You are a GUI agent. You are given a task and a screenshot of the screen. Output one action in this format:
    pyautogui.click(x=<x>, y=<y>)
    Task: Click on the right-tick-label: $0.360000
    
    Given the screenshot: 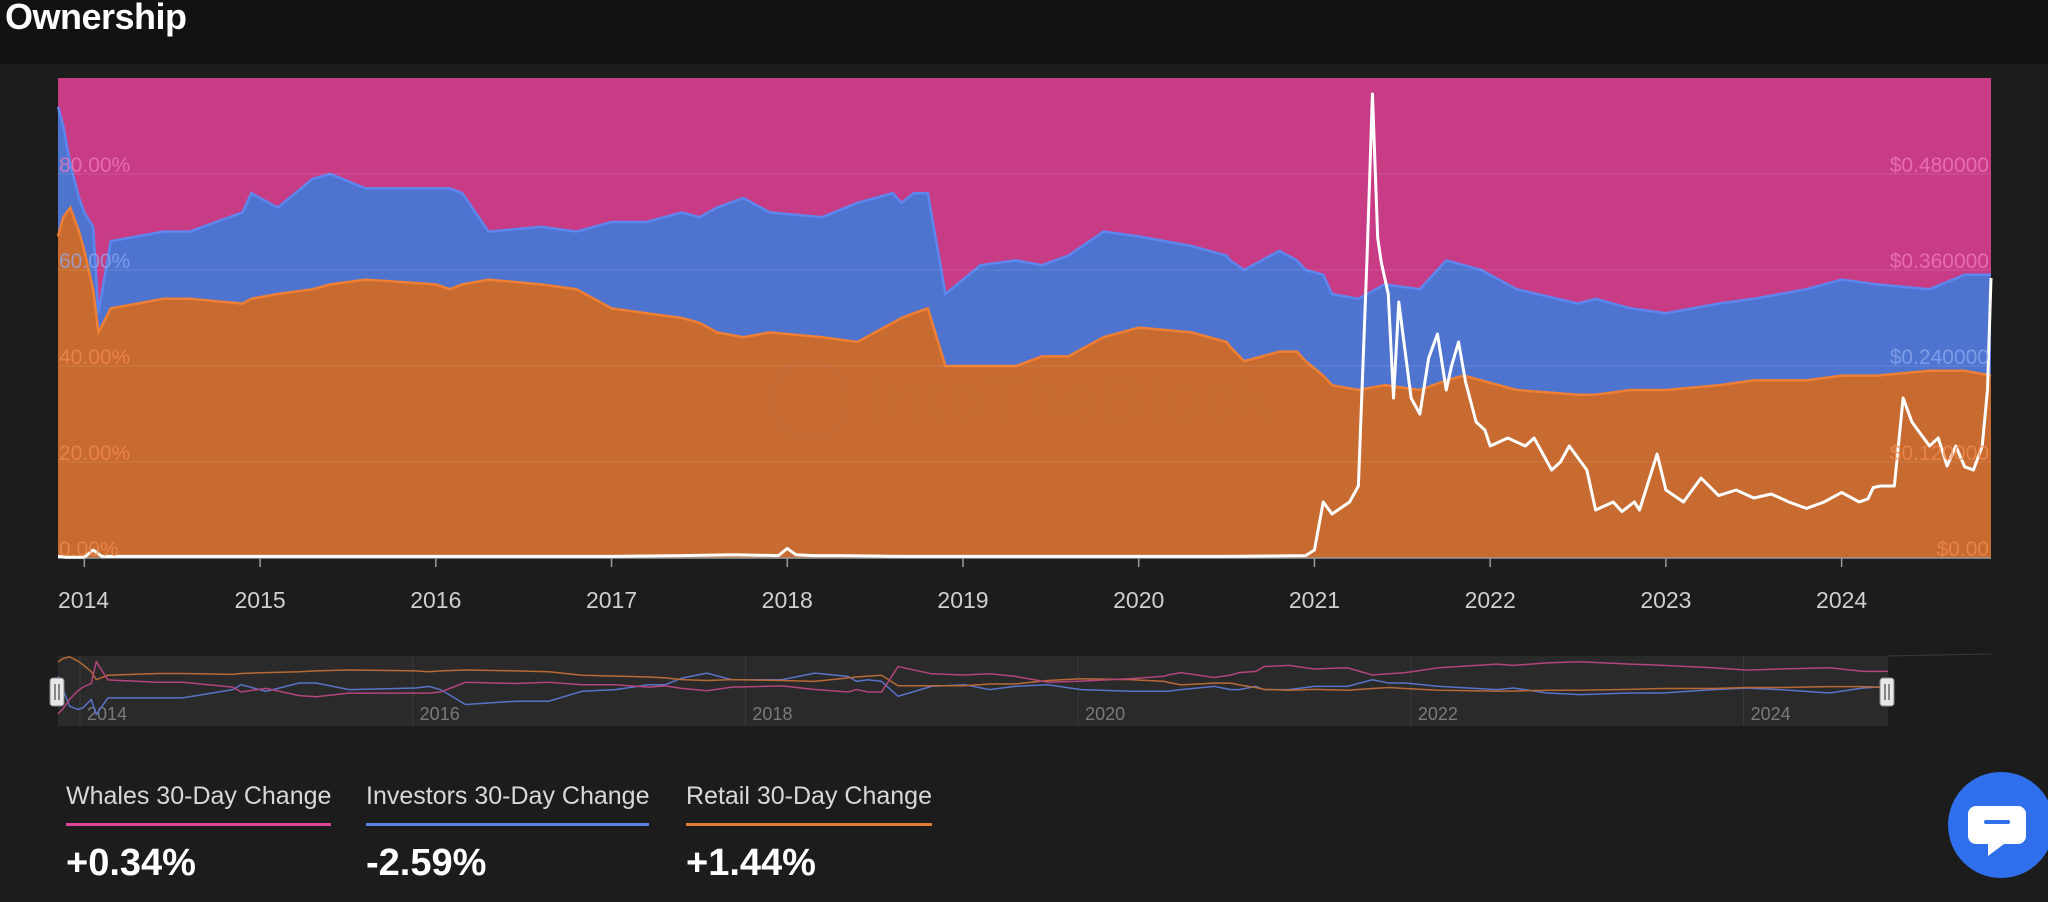 What is the action you would take?
    pyautogui.click(x=1939, y=261)
    